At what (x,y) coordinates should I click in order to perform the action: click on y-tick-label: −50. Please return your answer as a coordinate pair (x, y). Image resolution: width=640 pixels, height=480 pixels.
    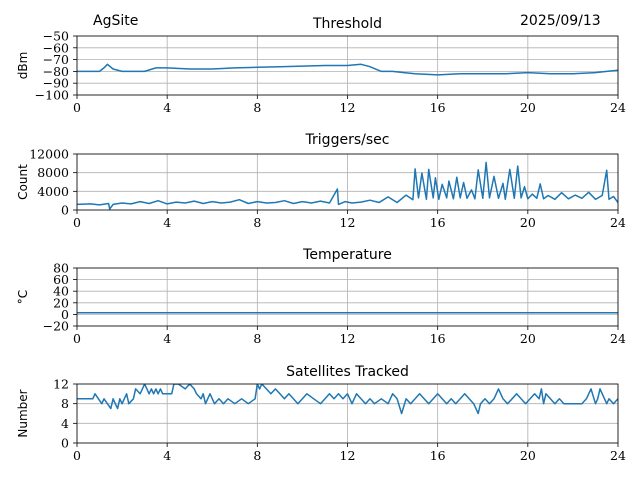
    Looking at the image, I should click on (56, 36).